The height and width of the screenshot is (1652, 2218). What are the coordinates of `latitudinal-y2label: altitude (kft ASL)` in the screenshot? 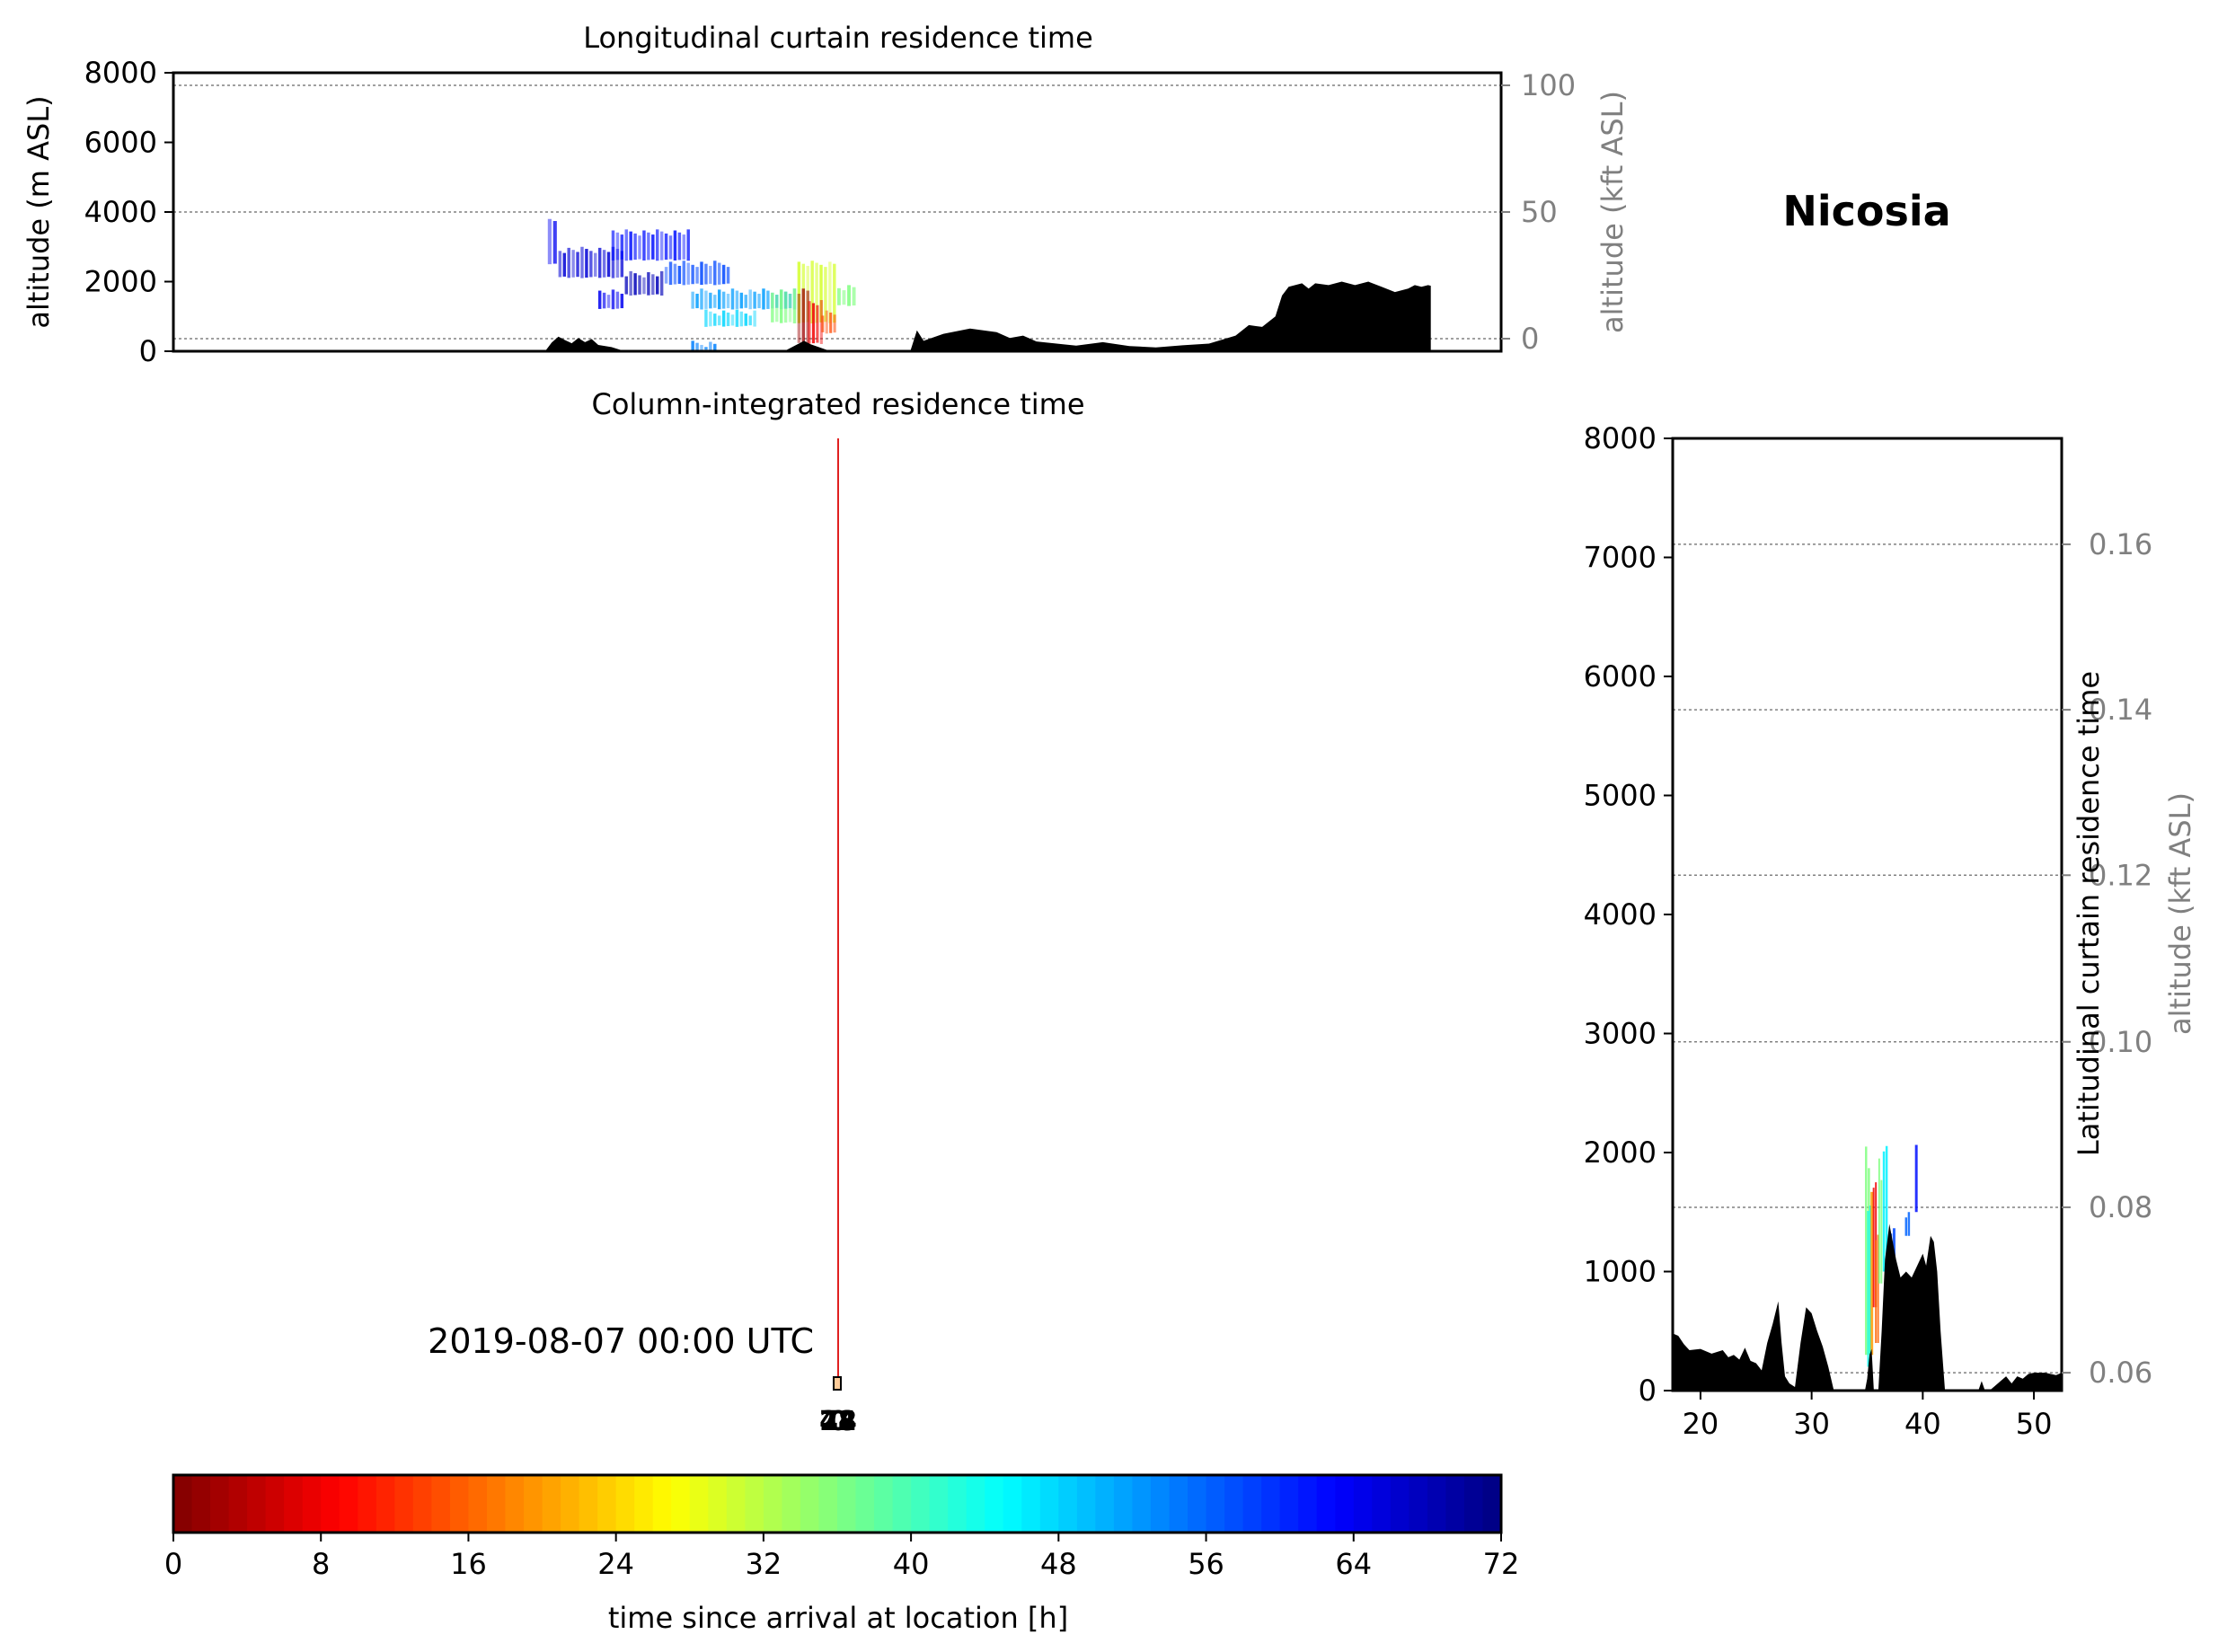 It's located at (2180, 913).